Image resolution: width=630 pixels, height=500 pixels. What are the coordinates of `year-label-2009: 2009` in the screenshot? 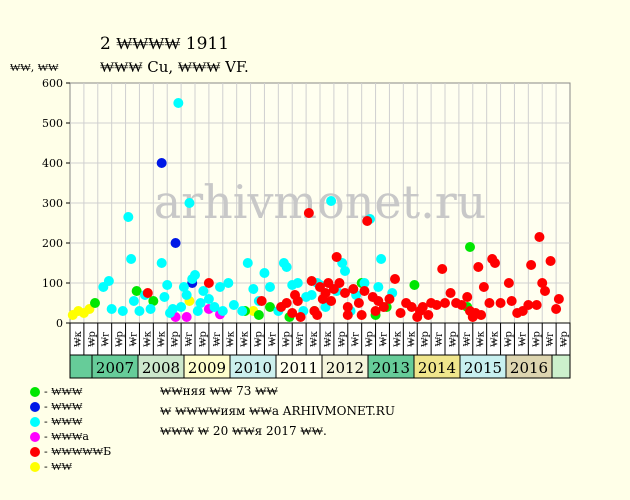 It's located at (207, 368).